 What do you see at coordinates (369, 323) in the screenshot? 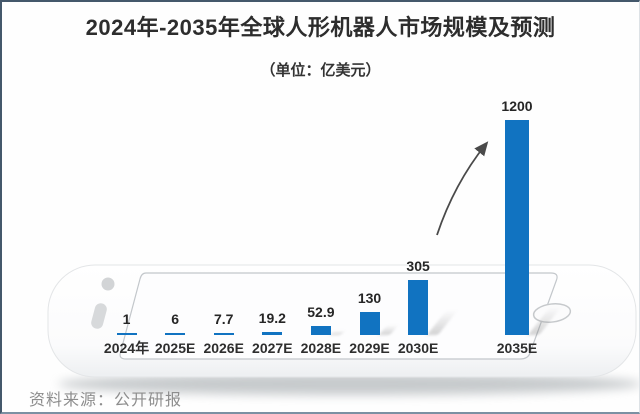
I see `bar-2029E` at bounding box center [369, 323].